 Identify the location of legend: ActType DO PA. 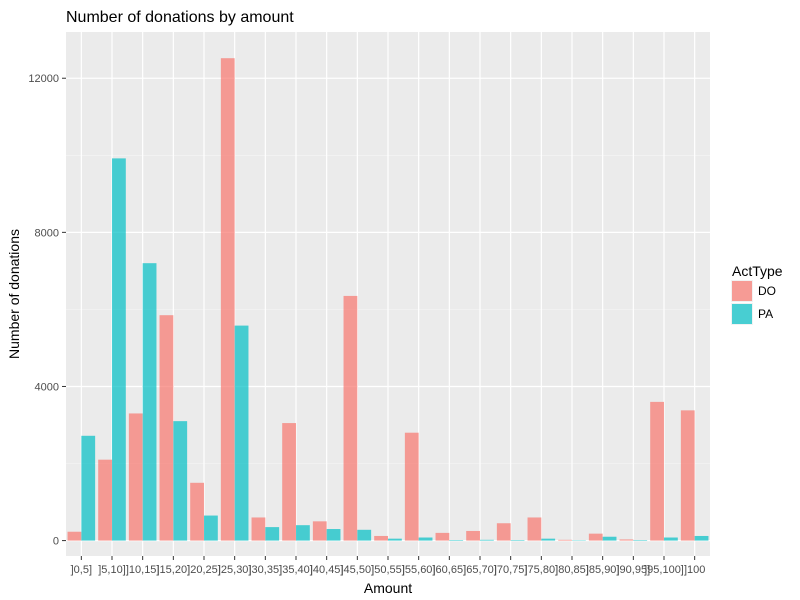
(757, 294).